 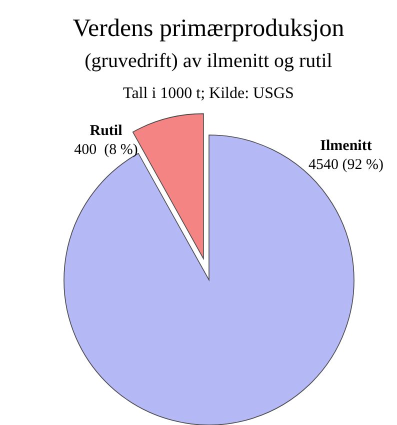 What do you see at coordinates (208, 61) in the screenshot?
I see `chart-subtitle: (gruvedrift) av ilmenitt og rutil` at bounding box center [208, 61].